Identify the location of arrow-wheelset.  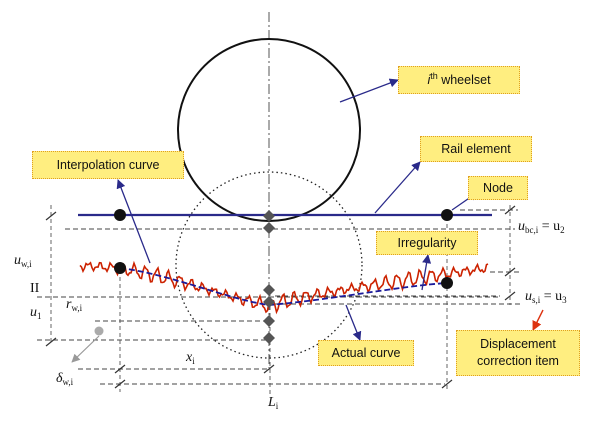
(369, 90).